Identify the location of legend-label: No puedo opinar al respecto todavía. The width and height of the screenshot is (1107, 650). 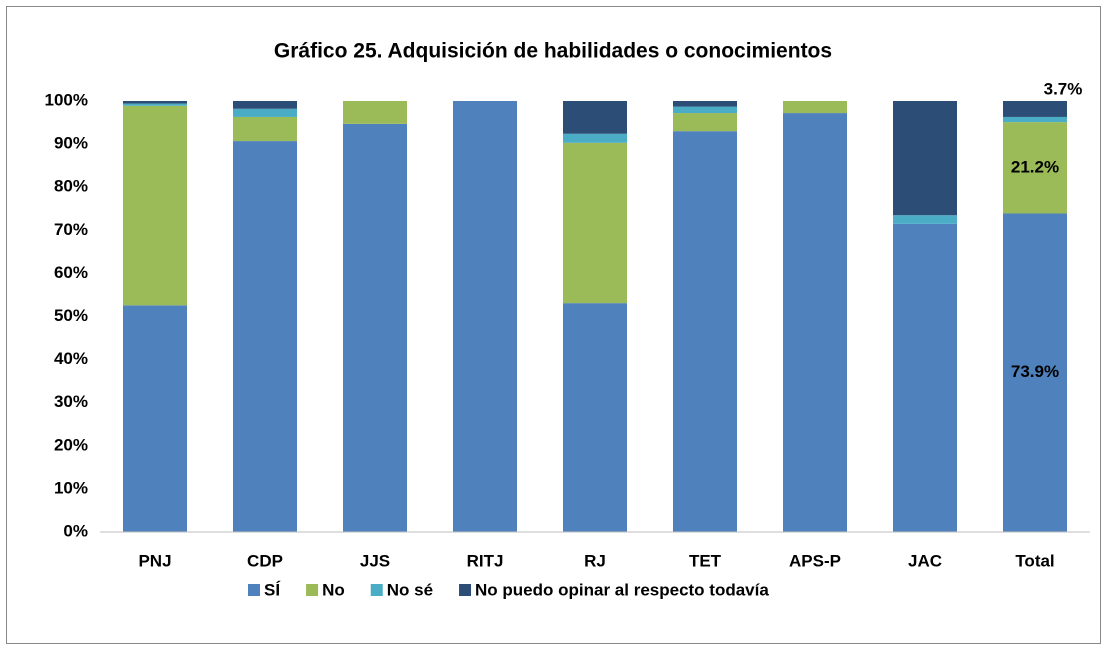
(622, 589).